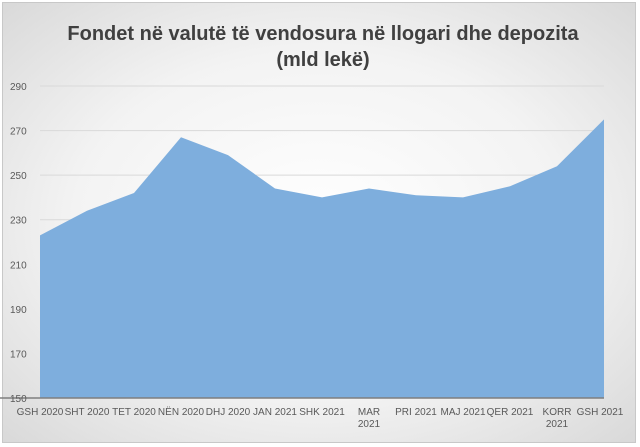 The image size is (640, 447). What do you see at coordinates (322, 412) in the screenshot?
I see `x-tick-label: SHK 2021` at bounding box center [322, 412].